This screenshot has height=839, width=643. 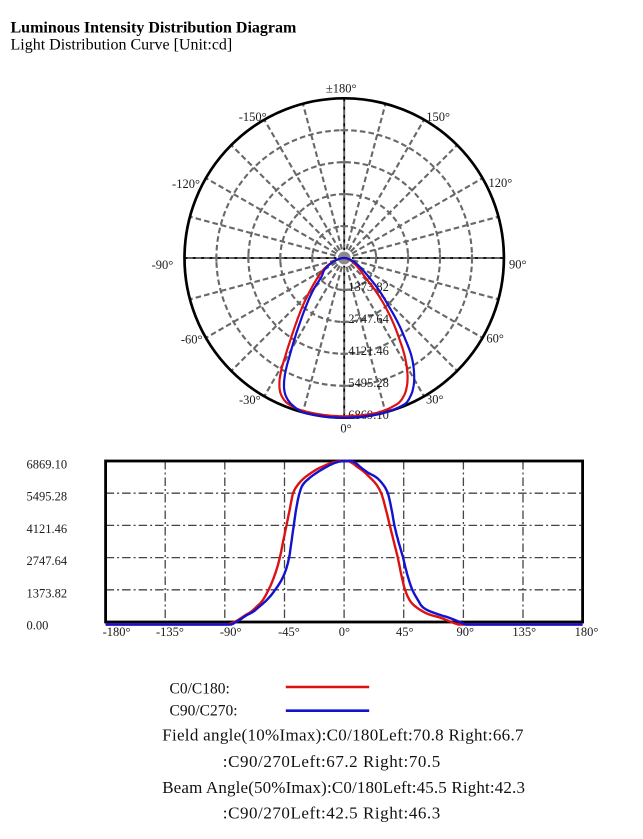 What do you see at coordinates (341, 89) in the screenshot?
I see `svg-text: ±180°` at bounding box center [341, 89].